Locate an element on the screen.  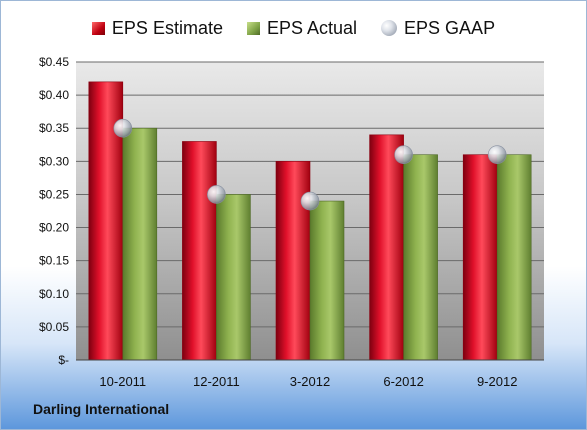
y-tick-label: $0.15 is located at coordinates (54, 261).